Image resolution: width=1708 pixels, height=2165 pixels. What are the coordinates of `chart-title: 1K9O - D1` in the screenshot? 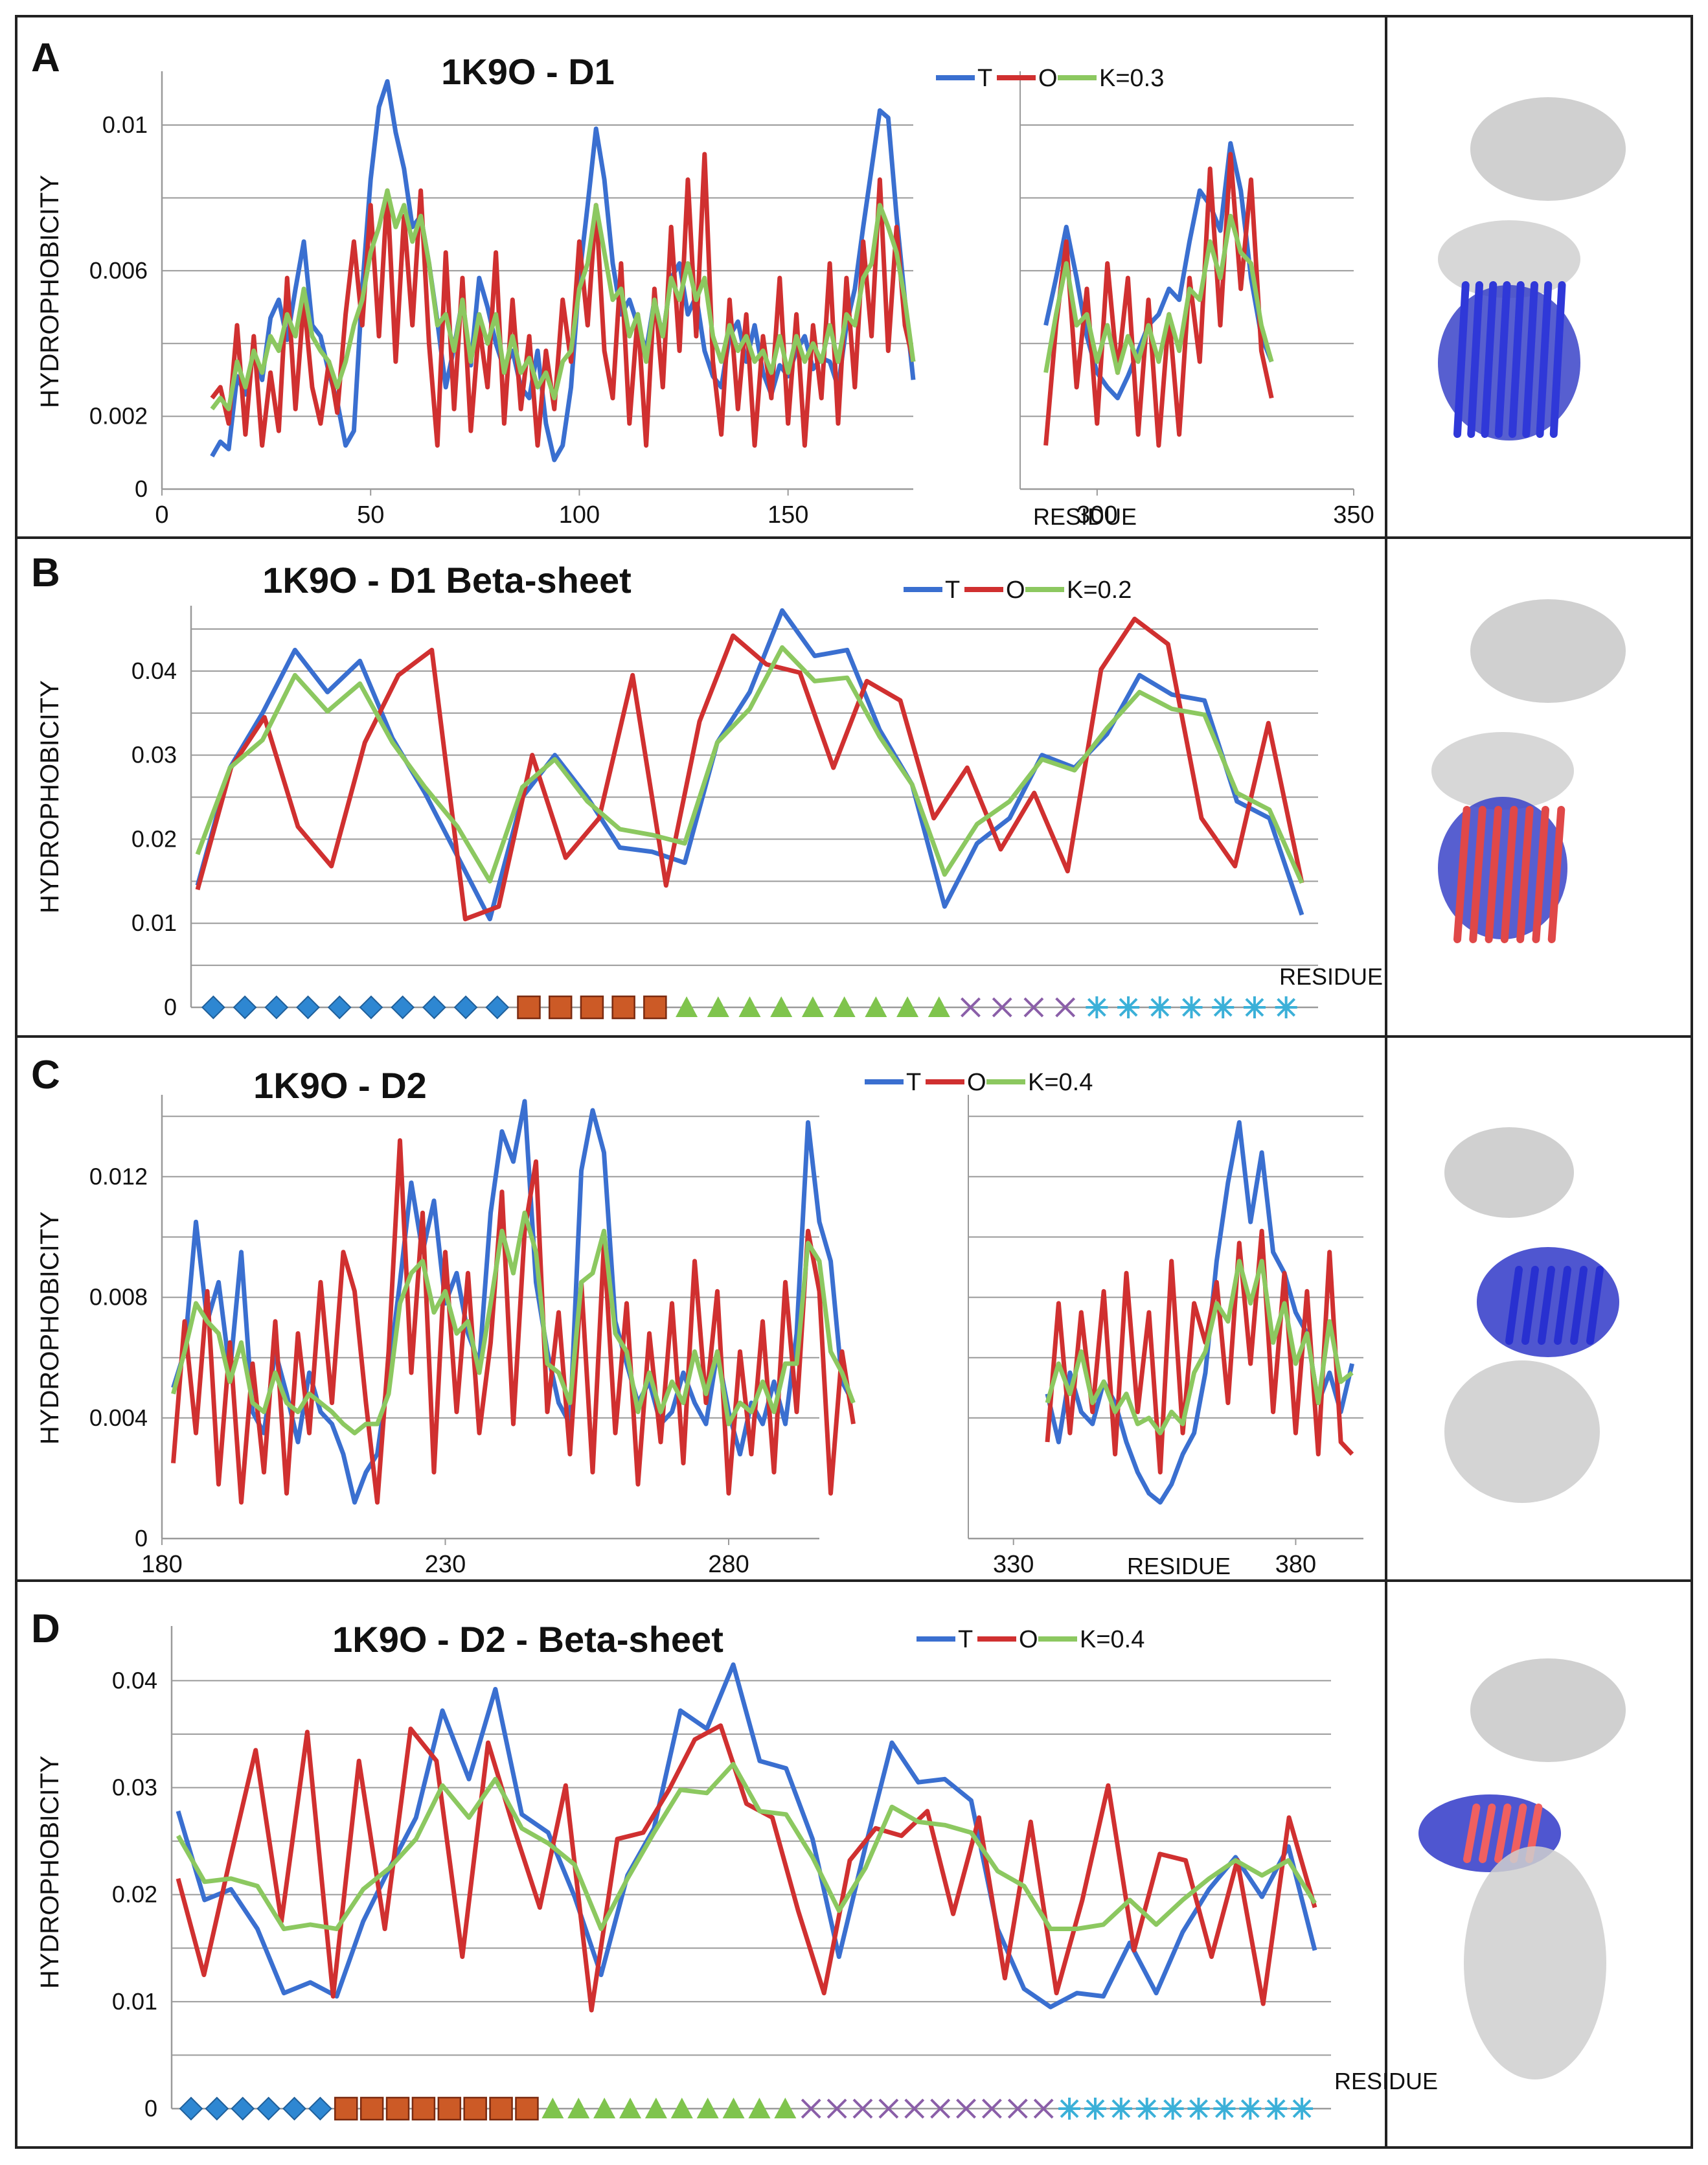 It's located at (528, 71).